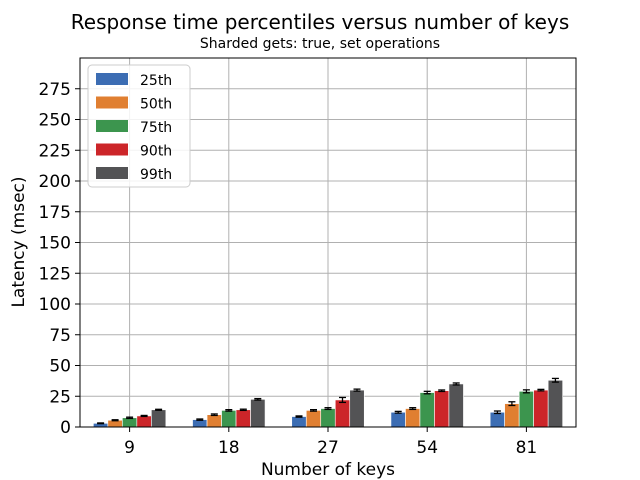 The image size is (640, 480). Describe the element at coordinates (112, 126) in the screenshot. I see `legend-swatch-75th` at that location.